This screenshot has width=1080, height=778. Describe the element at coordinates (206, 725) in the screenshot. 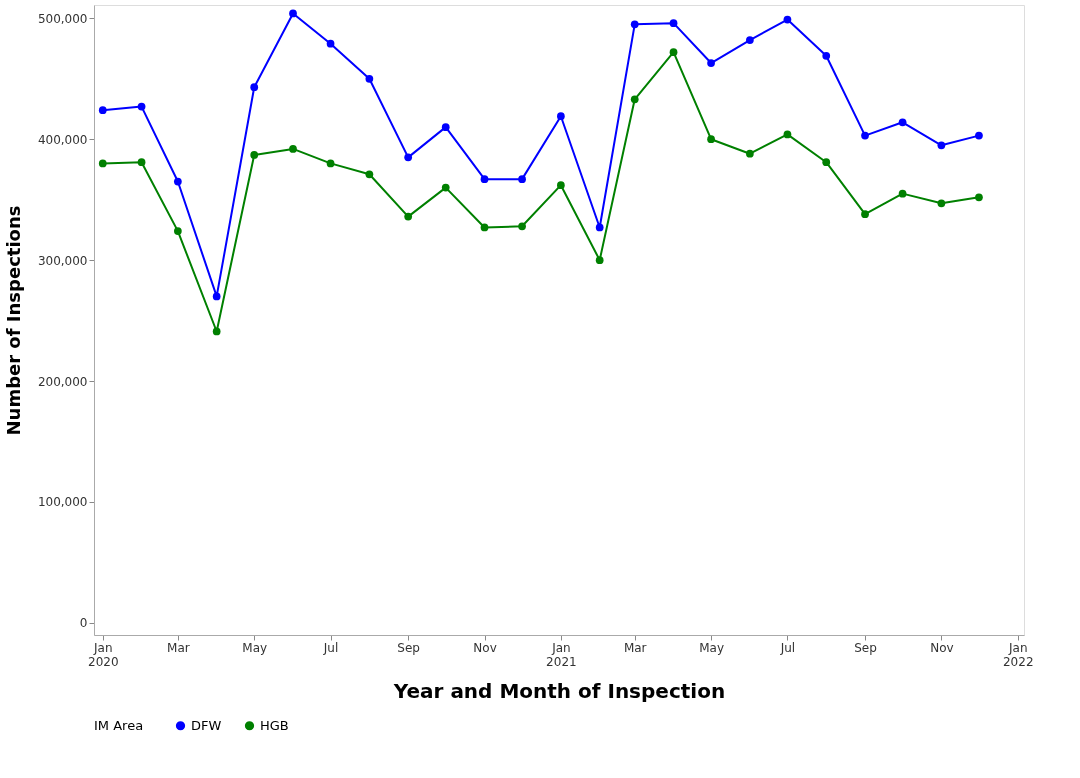

I see `legend-label: DFW` at that location.